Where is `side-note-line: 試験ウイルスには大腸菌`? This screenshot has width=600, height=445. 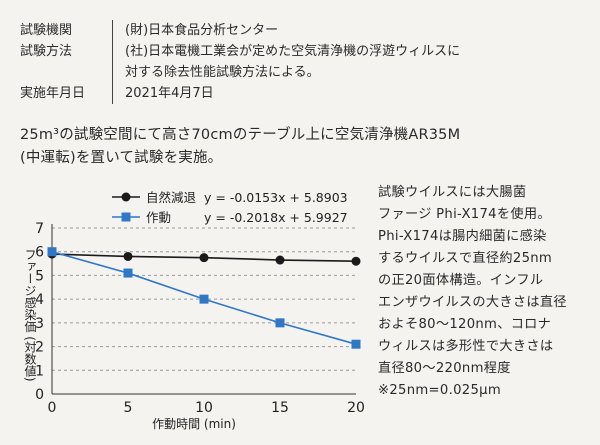 side-note-line: 試験ウイルスには大腸菌 is located at coordinates (452, 192).